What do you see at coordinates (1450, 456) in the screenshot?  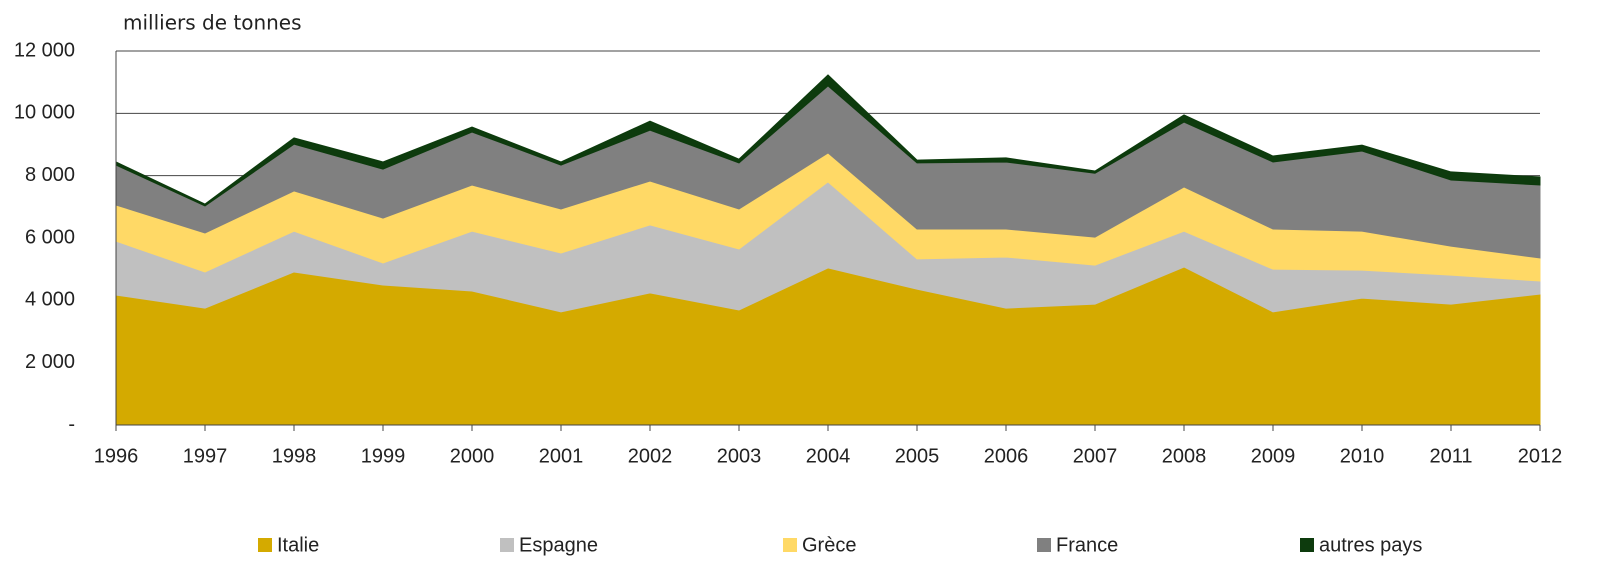 I see `x-tick-label: 2011` at bounding box center [1450, 456].